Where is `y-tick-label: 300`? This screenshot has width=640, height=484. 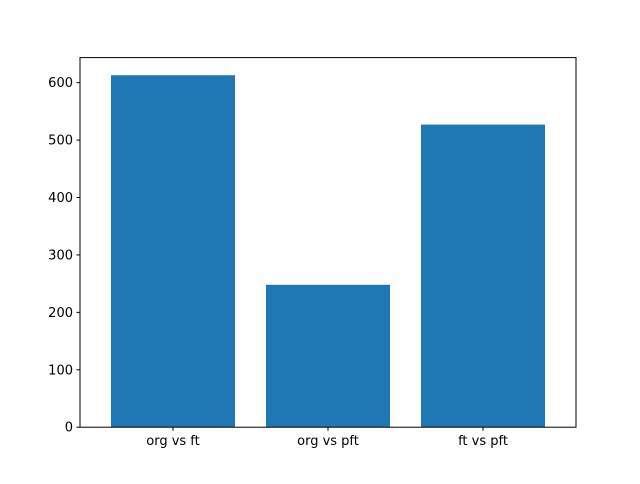
y-tick-label: 300 is located at coordinates (60, 255).